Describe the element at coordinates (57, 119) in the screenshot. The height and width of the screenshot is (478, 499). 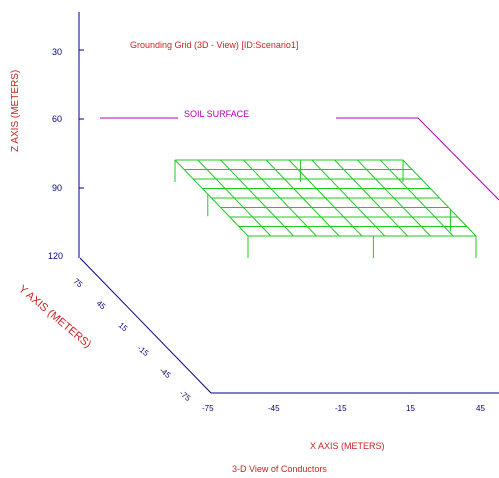
I see `z-tick-label: 60` at that location.